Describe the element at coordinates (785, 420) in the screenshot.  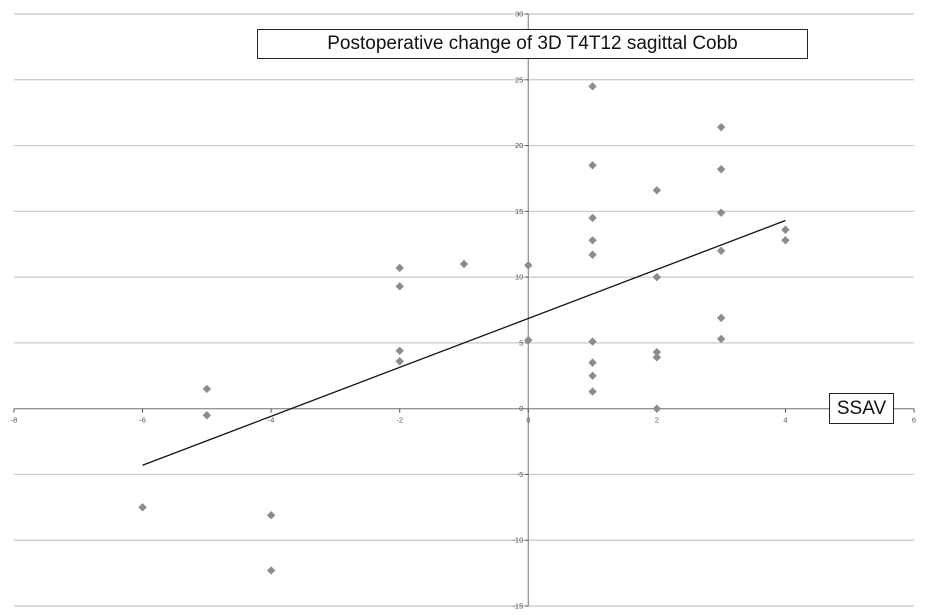
I see `x-tick-label: 4` at that location.